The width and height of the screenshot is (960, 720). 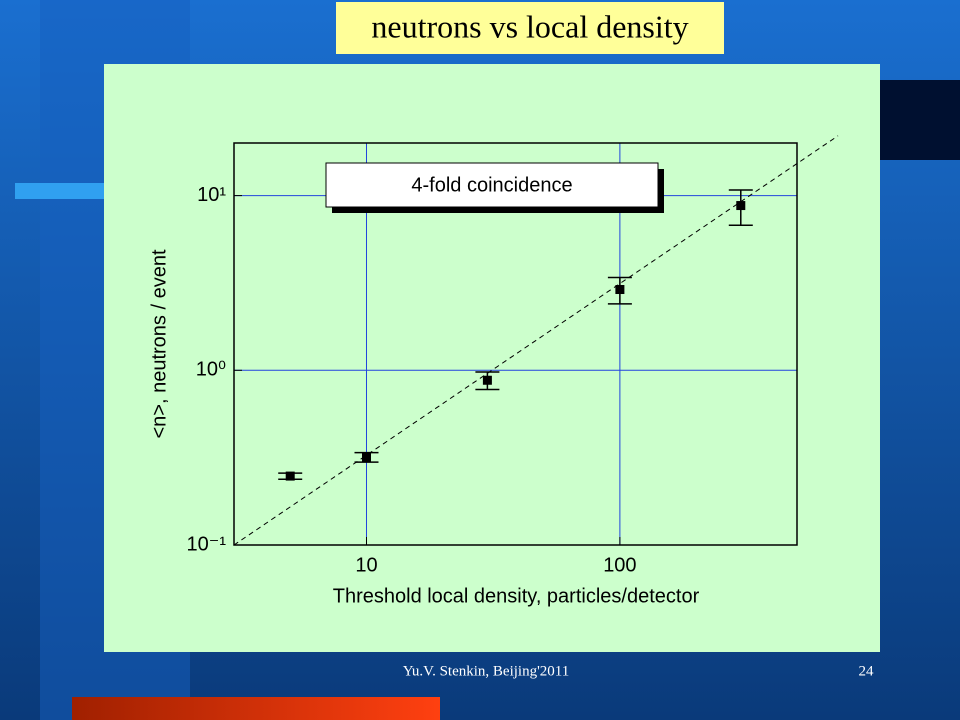 I want to click on slide-title: neutrons vs local density, so click(x=529, y=26).